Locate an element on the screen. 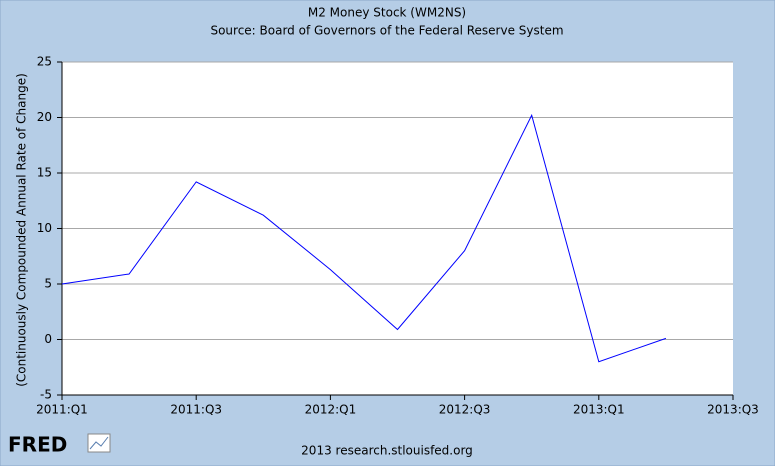 The height and width of the screenshot is (466, 775). logo-icon is located at coordinates (99, 443).